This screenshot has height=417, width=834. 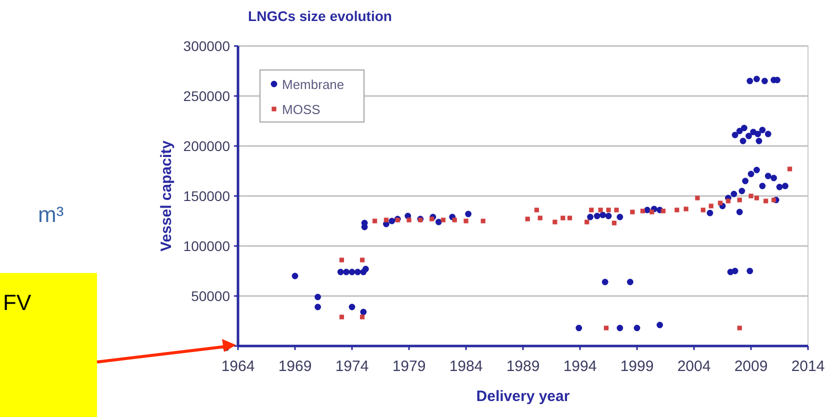 What do you see at coordinates (301, 109) in the screenshot?
I see `legend-label: MOSS` at bounding box center [301, 109].